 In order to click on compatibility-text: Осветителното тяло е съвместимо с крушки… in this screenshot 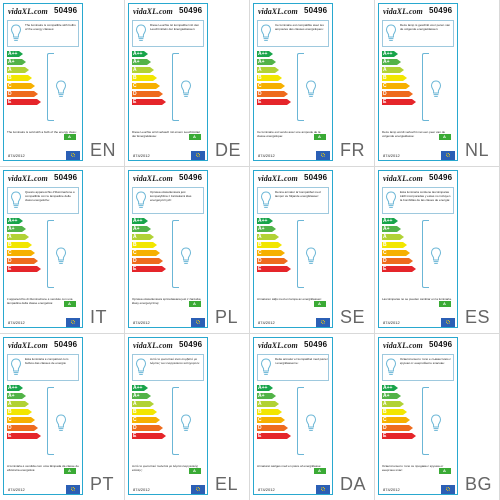, I will do `click(425, 361)`.